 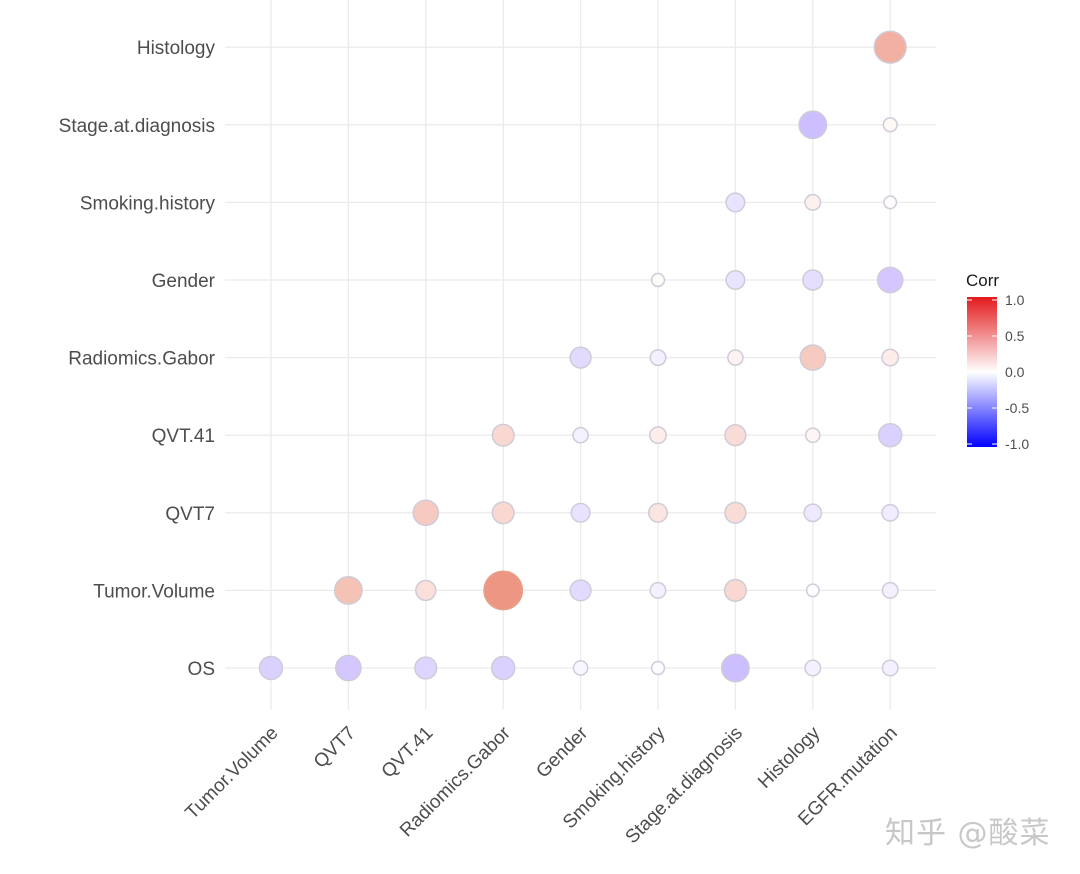 I want to click on y-tick-label: Radiomics.Gabor, so click(x=141, y=359).